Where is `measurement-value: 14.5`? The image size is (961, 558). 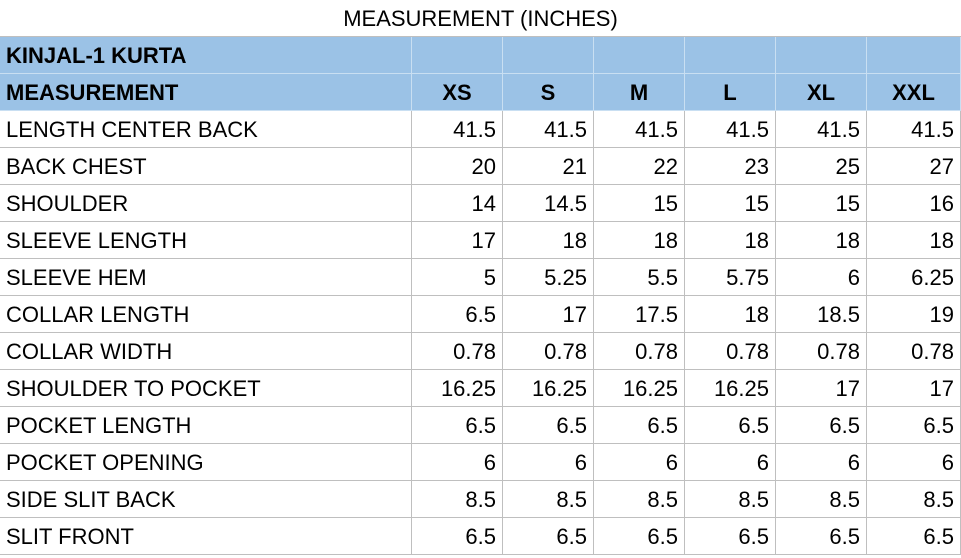 measurement-value: 14.5 is located at coordinates (548, 203).